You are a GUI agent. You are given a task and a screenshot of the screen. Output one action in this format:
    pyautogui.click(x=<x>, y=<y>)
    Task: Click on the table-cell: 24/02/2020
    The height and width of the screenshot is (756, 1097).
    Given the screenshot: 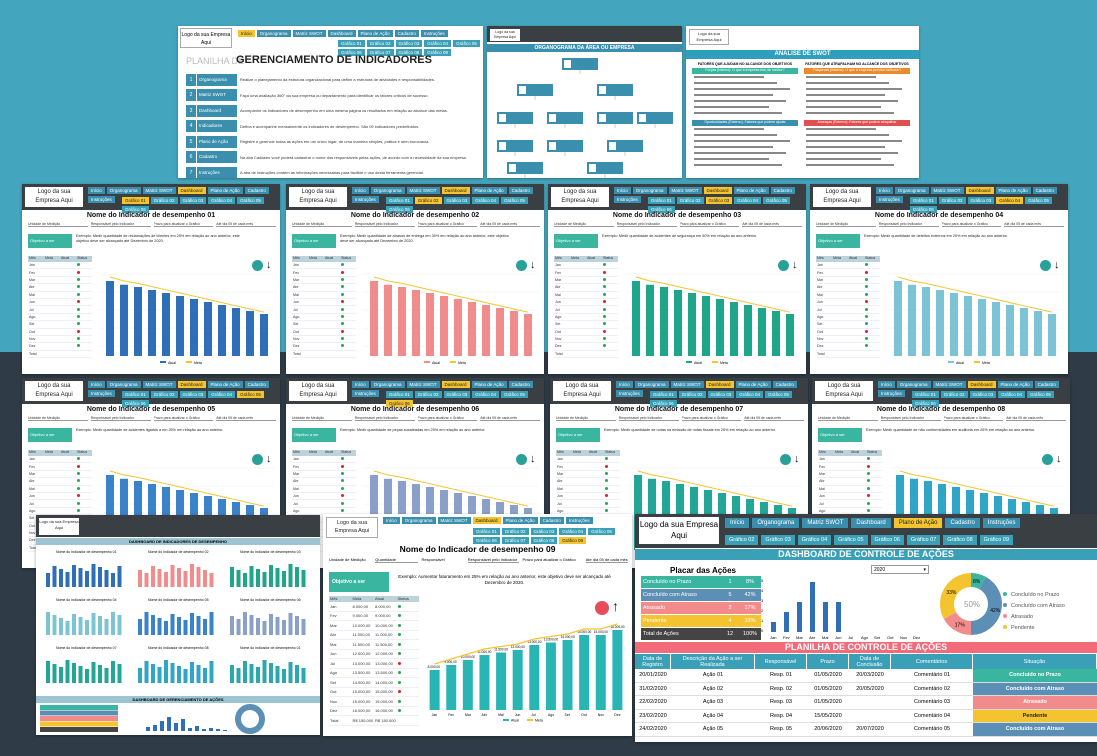 What is the action you would take?
    pyautogui.click(x=653, y=729)
    